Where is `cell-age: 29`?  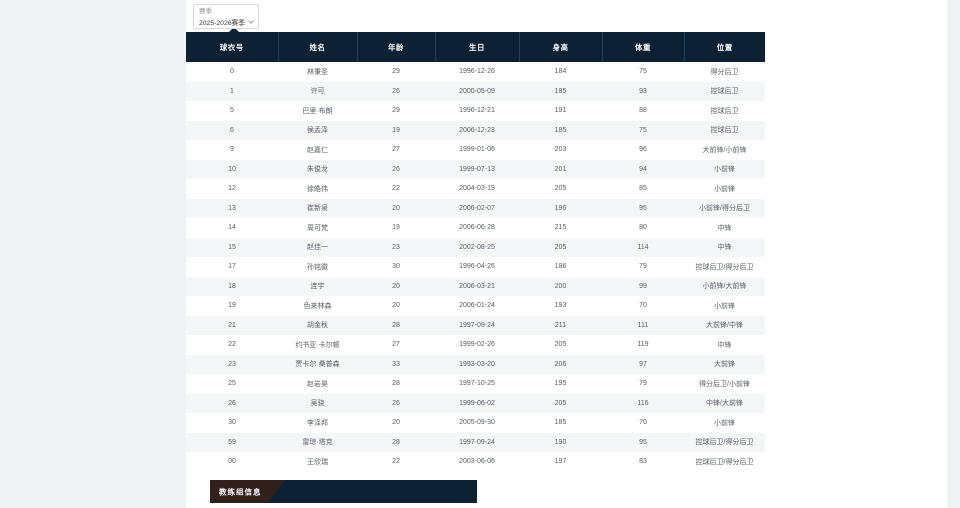 cell-age: 29 is located at coordinates (396, 72).